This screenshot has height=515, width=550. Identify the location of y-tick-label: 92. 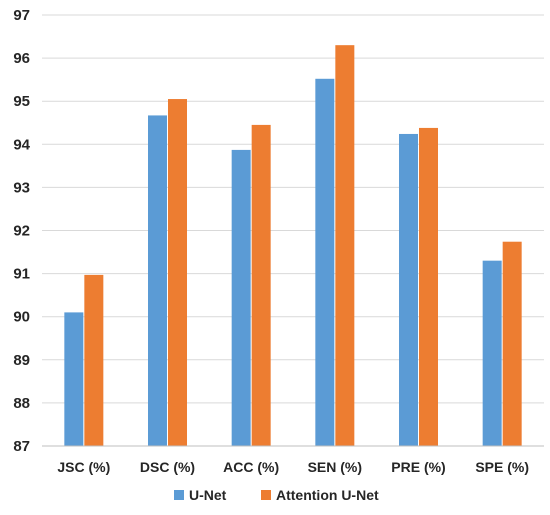
(21, 231).